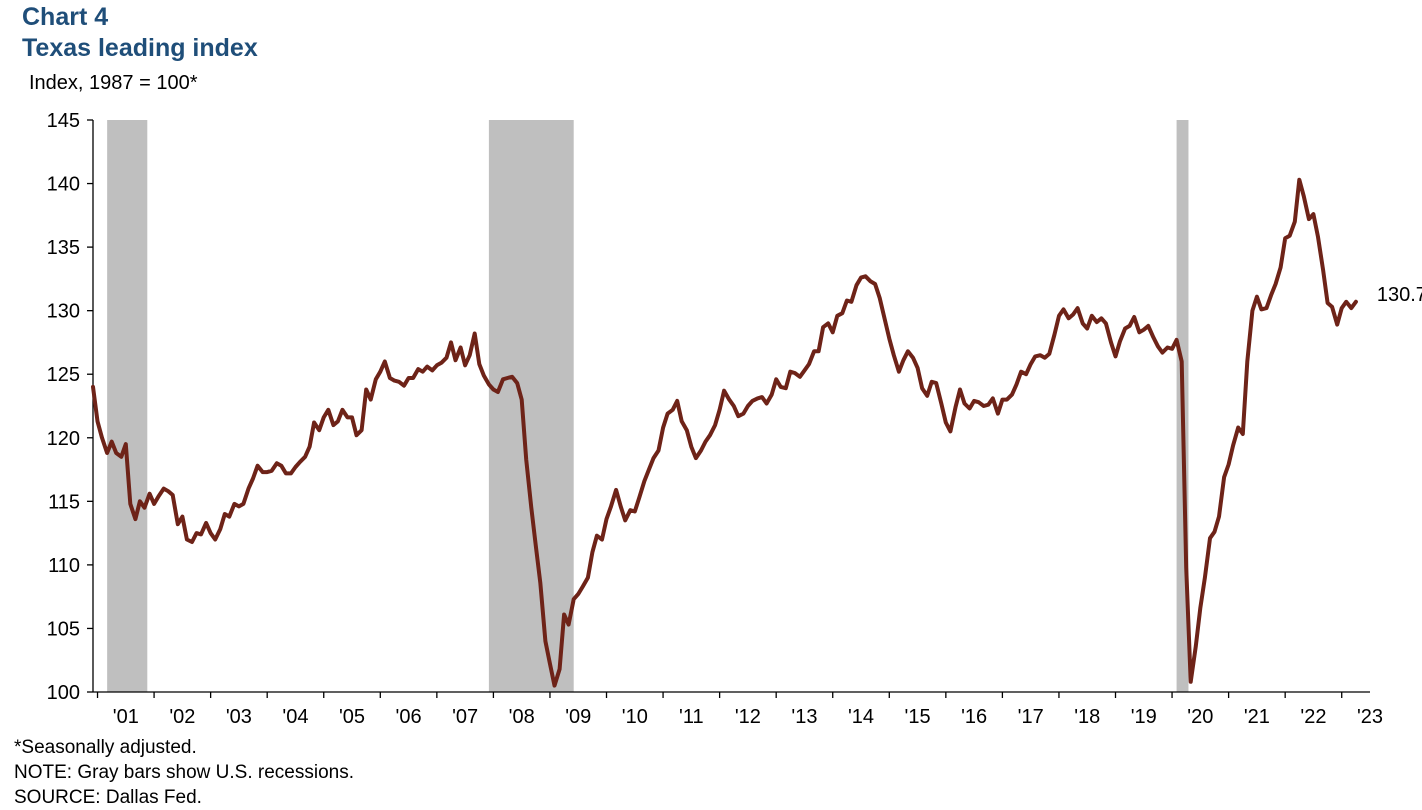  Describe the element at coordinates (409, 717) in the screenshot. I see `x-tick-label: '06` at that location.